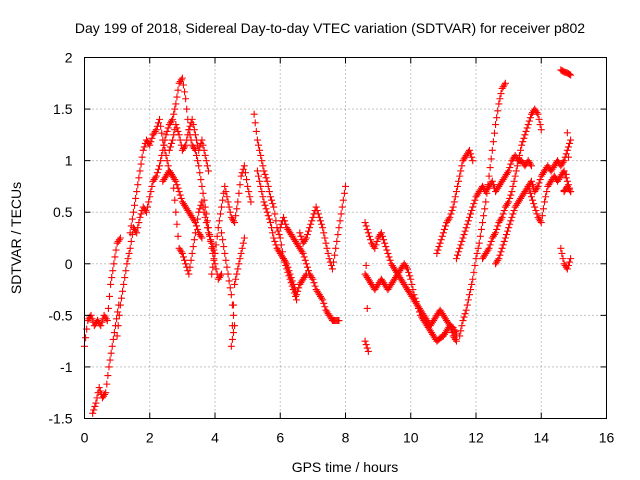  I want to click on series-sat-f, so click(188, 145).